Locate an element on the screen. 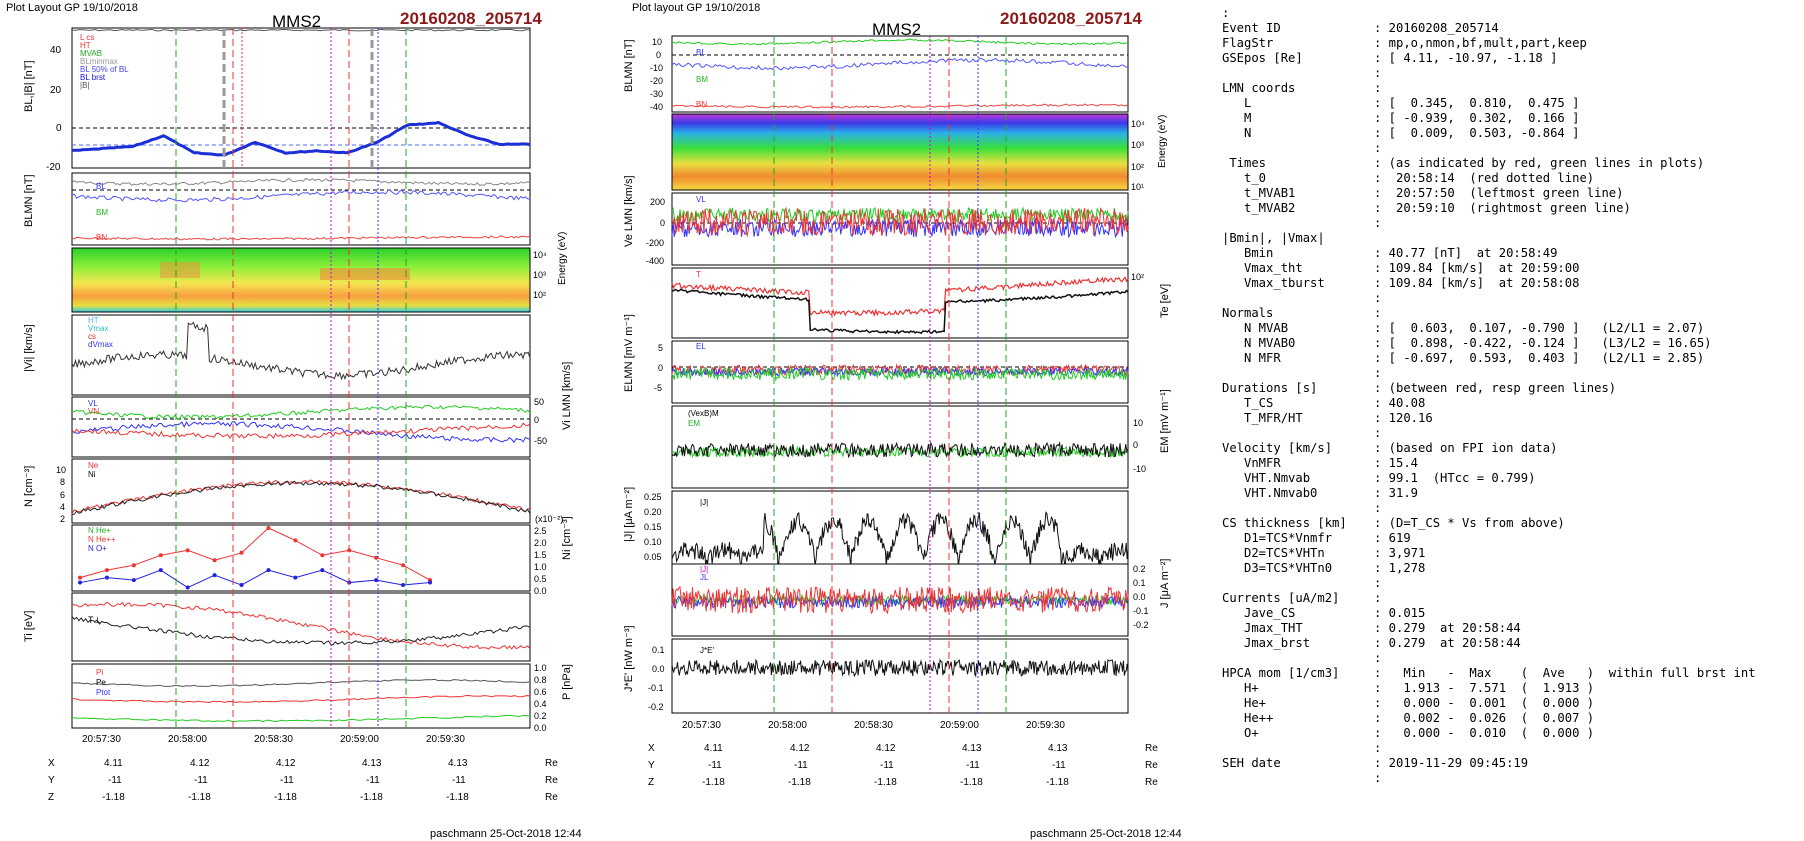 The width and height of the screenshot is (1804, 841). summary-row: VnMFR: 15.4 is located at coordinates (1511, 463).